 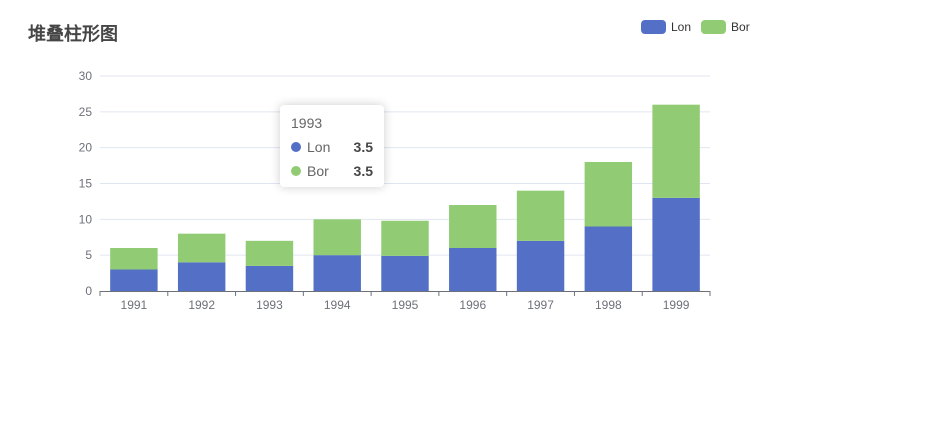 I want to click on legend-item-bor: Bor, so click(x=725, y=27).